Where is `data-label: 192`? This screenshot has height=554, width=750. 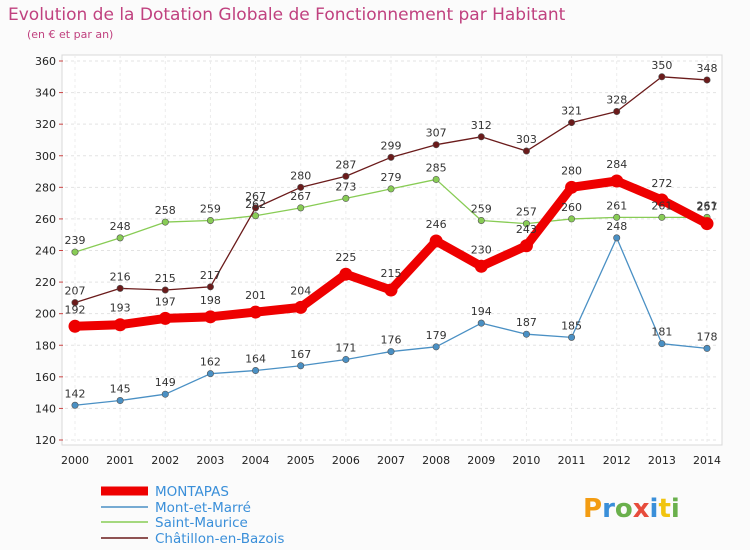 data-label: 192 is located at coordinates (75, 309).